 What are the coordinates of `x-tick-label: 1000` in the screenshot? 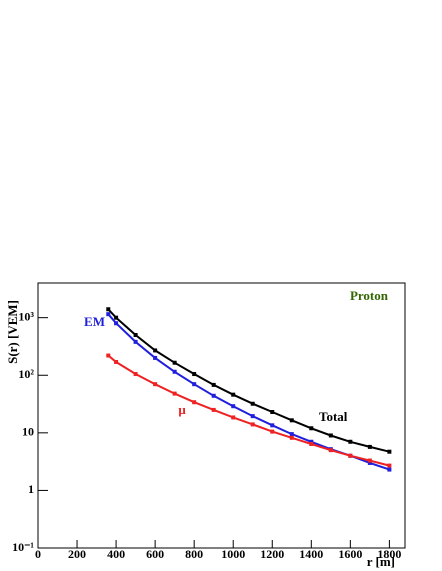 It's located at (233, 554).